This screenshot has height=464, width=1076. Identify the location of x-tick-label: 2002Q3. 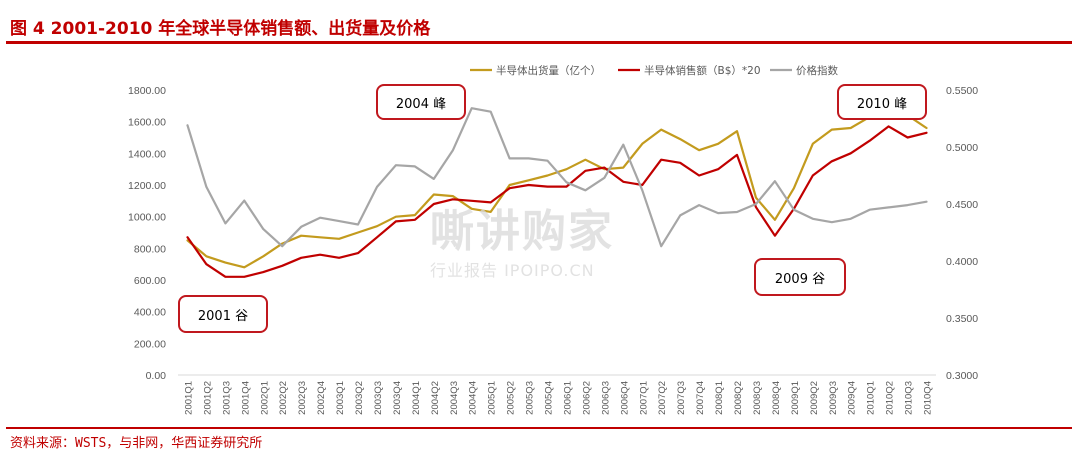
(302, 398).